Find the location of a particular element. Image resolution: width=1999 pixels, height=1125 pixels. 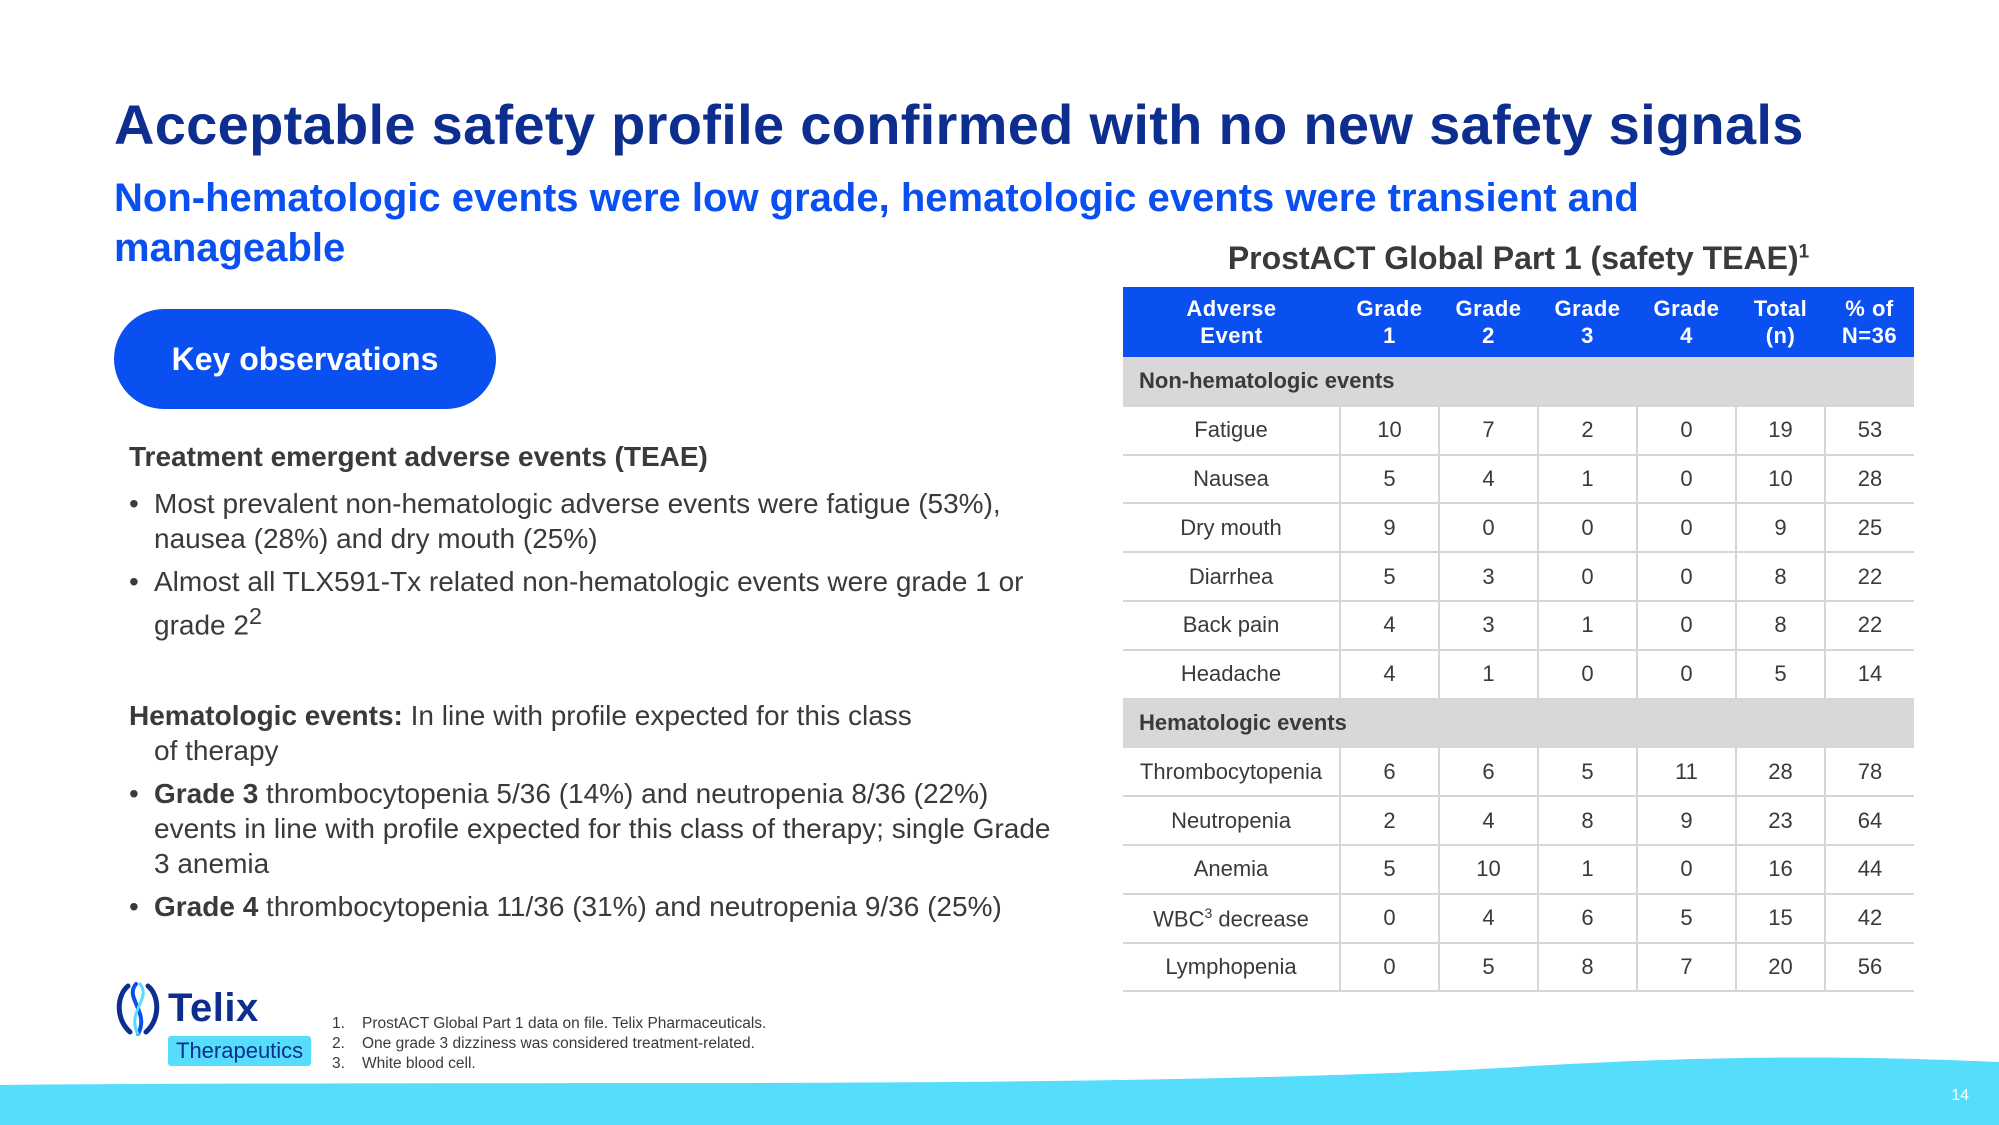

table-row: Headache 4 1 0 0 5 14 is located at coordinates (1518, 674).